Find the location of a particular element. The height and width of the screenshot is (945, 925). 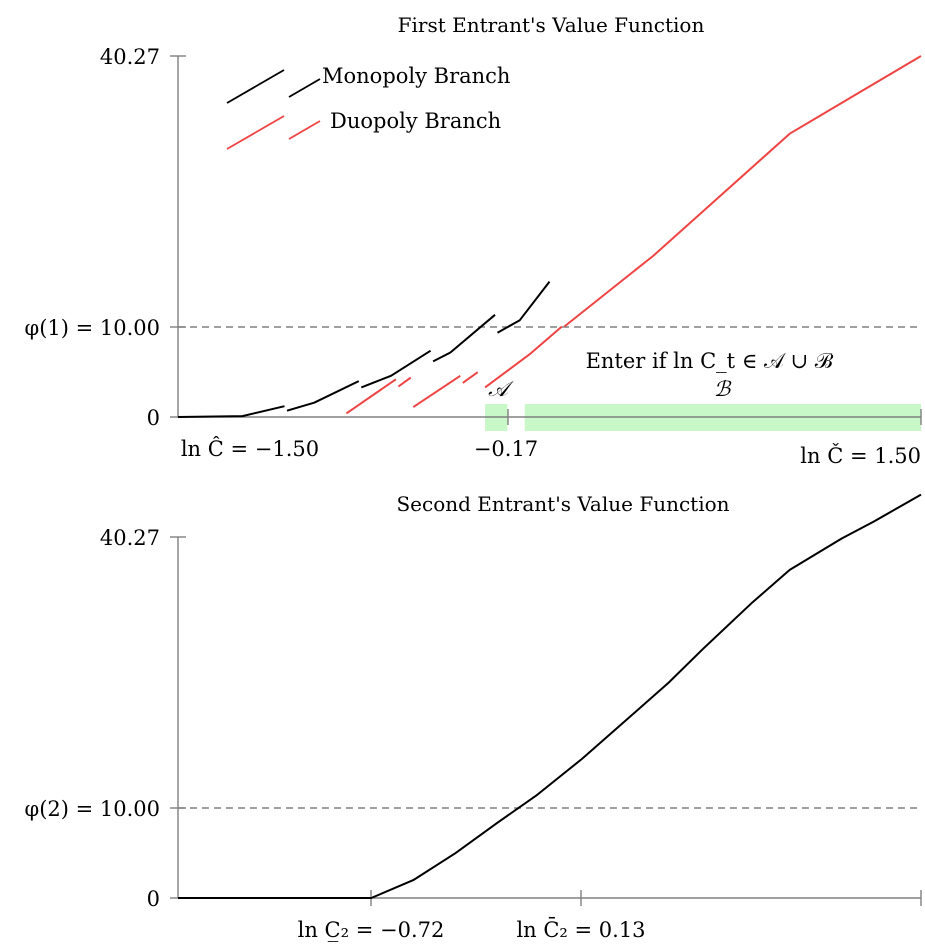

chart1-legend: Monopoly Branch Duopoly Branch is located at coordinates (368, 107).